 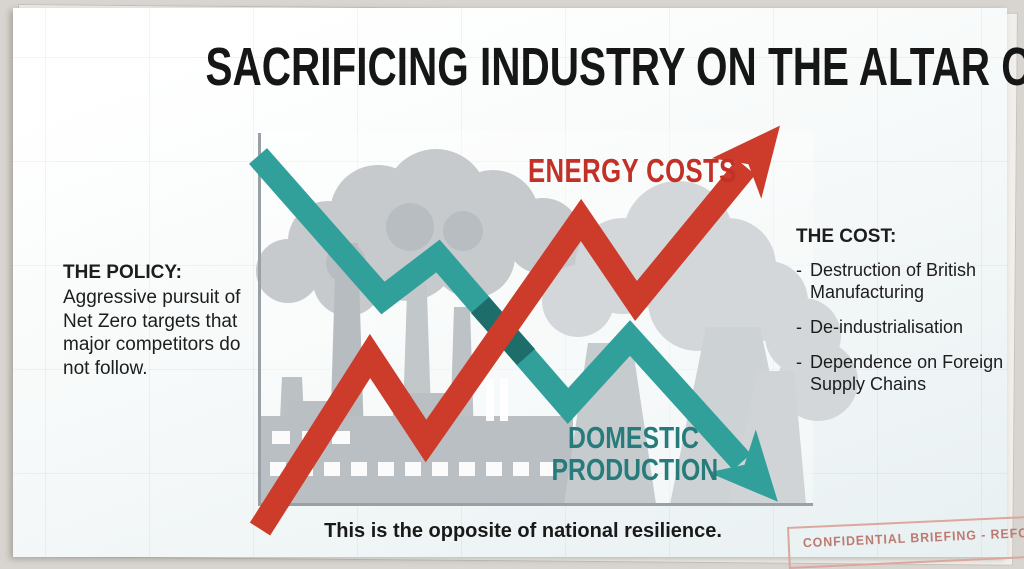 I want to click on policy-heading: THE POLICY:, so click(x=122, y=272).